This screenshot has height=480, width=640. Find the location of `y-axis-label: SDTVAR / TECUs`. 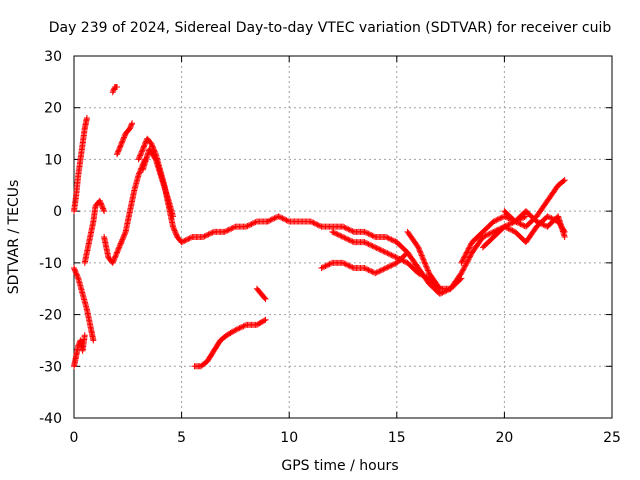

y-axis-label: SDTVAR / TECUs is located at coordinates (14, 237).